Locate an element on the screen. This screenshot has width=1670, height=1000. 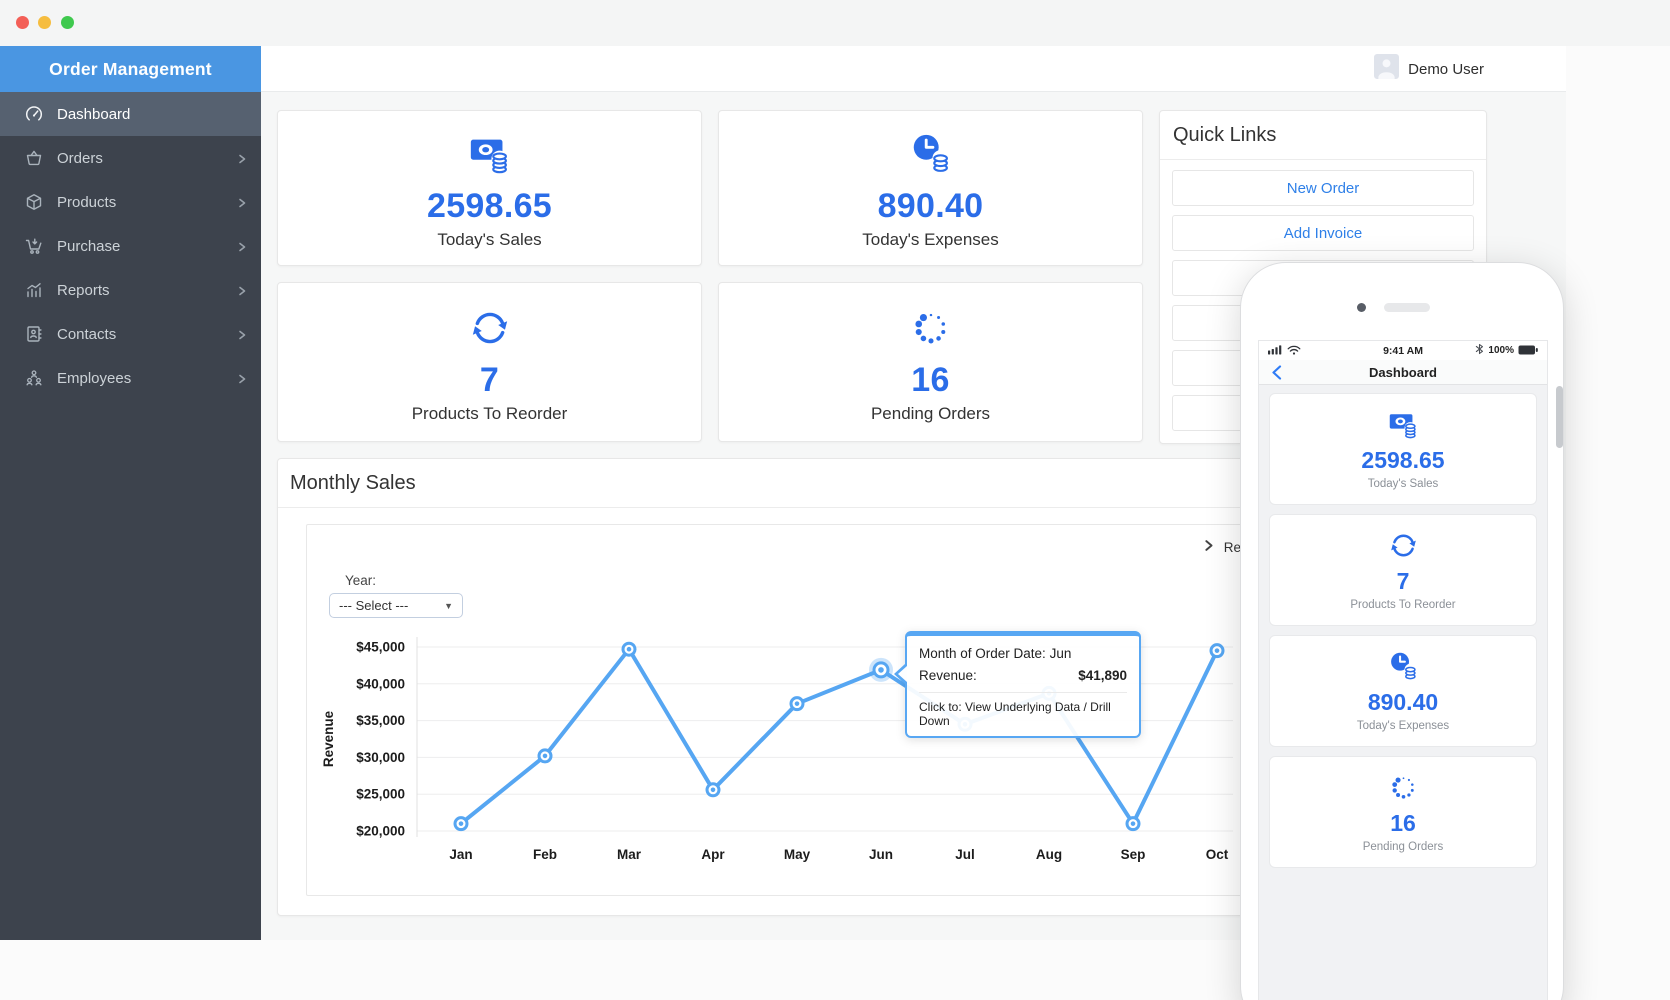
phone-stat-card-today-s-sales: 2598.65 Today's Sales is located at coordinates (1403, 449).